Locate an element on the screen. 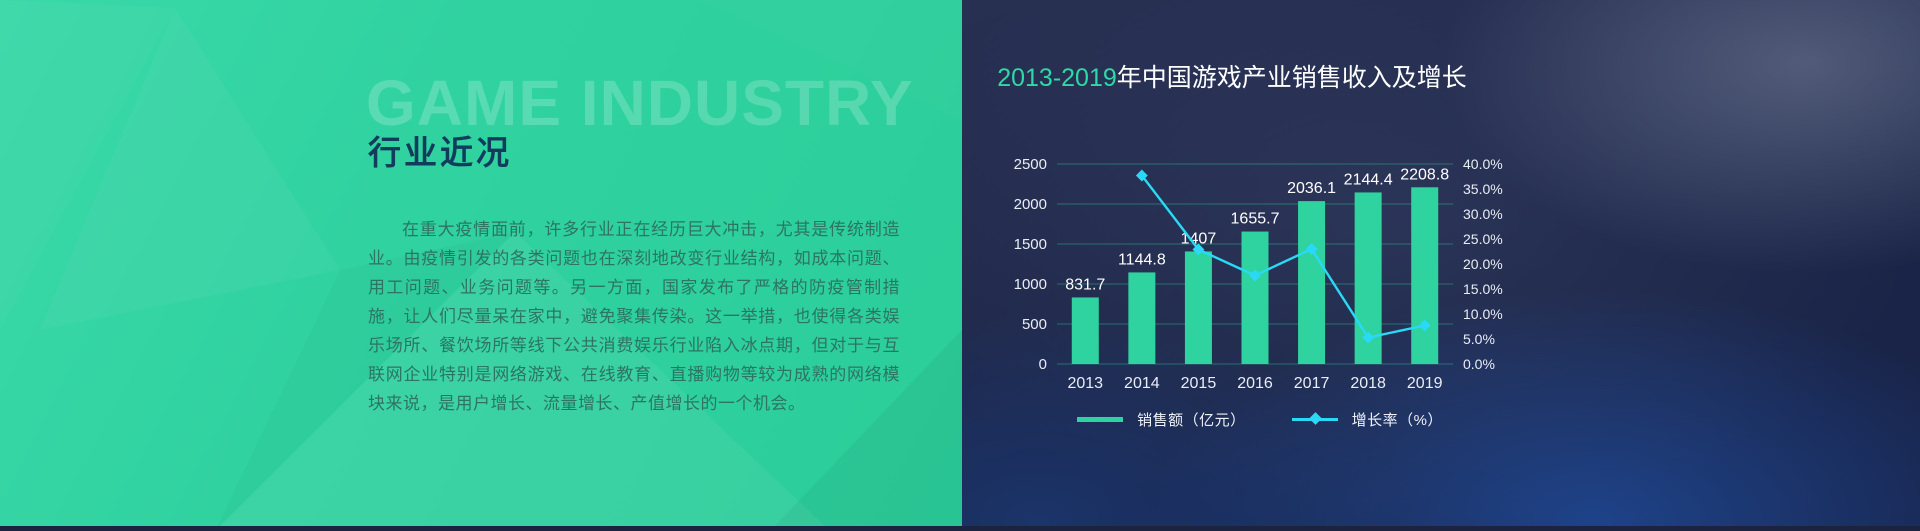  svg-text: 0.0% is located at coordinates (1479, 364).